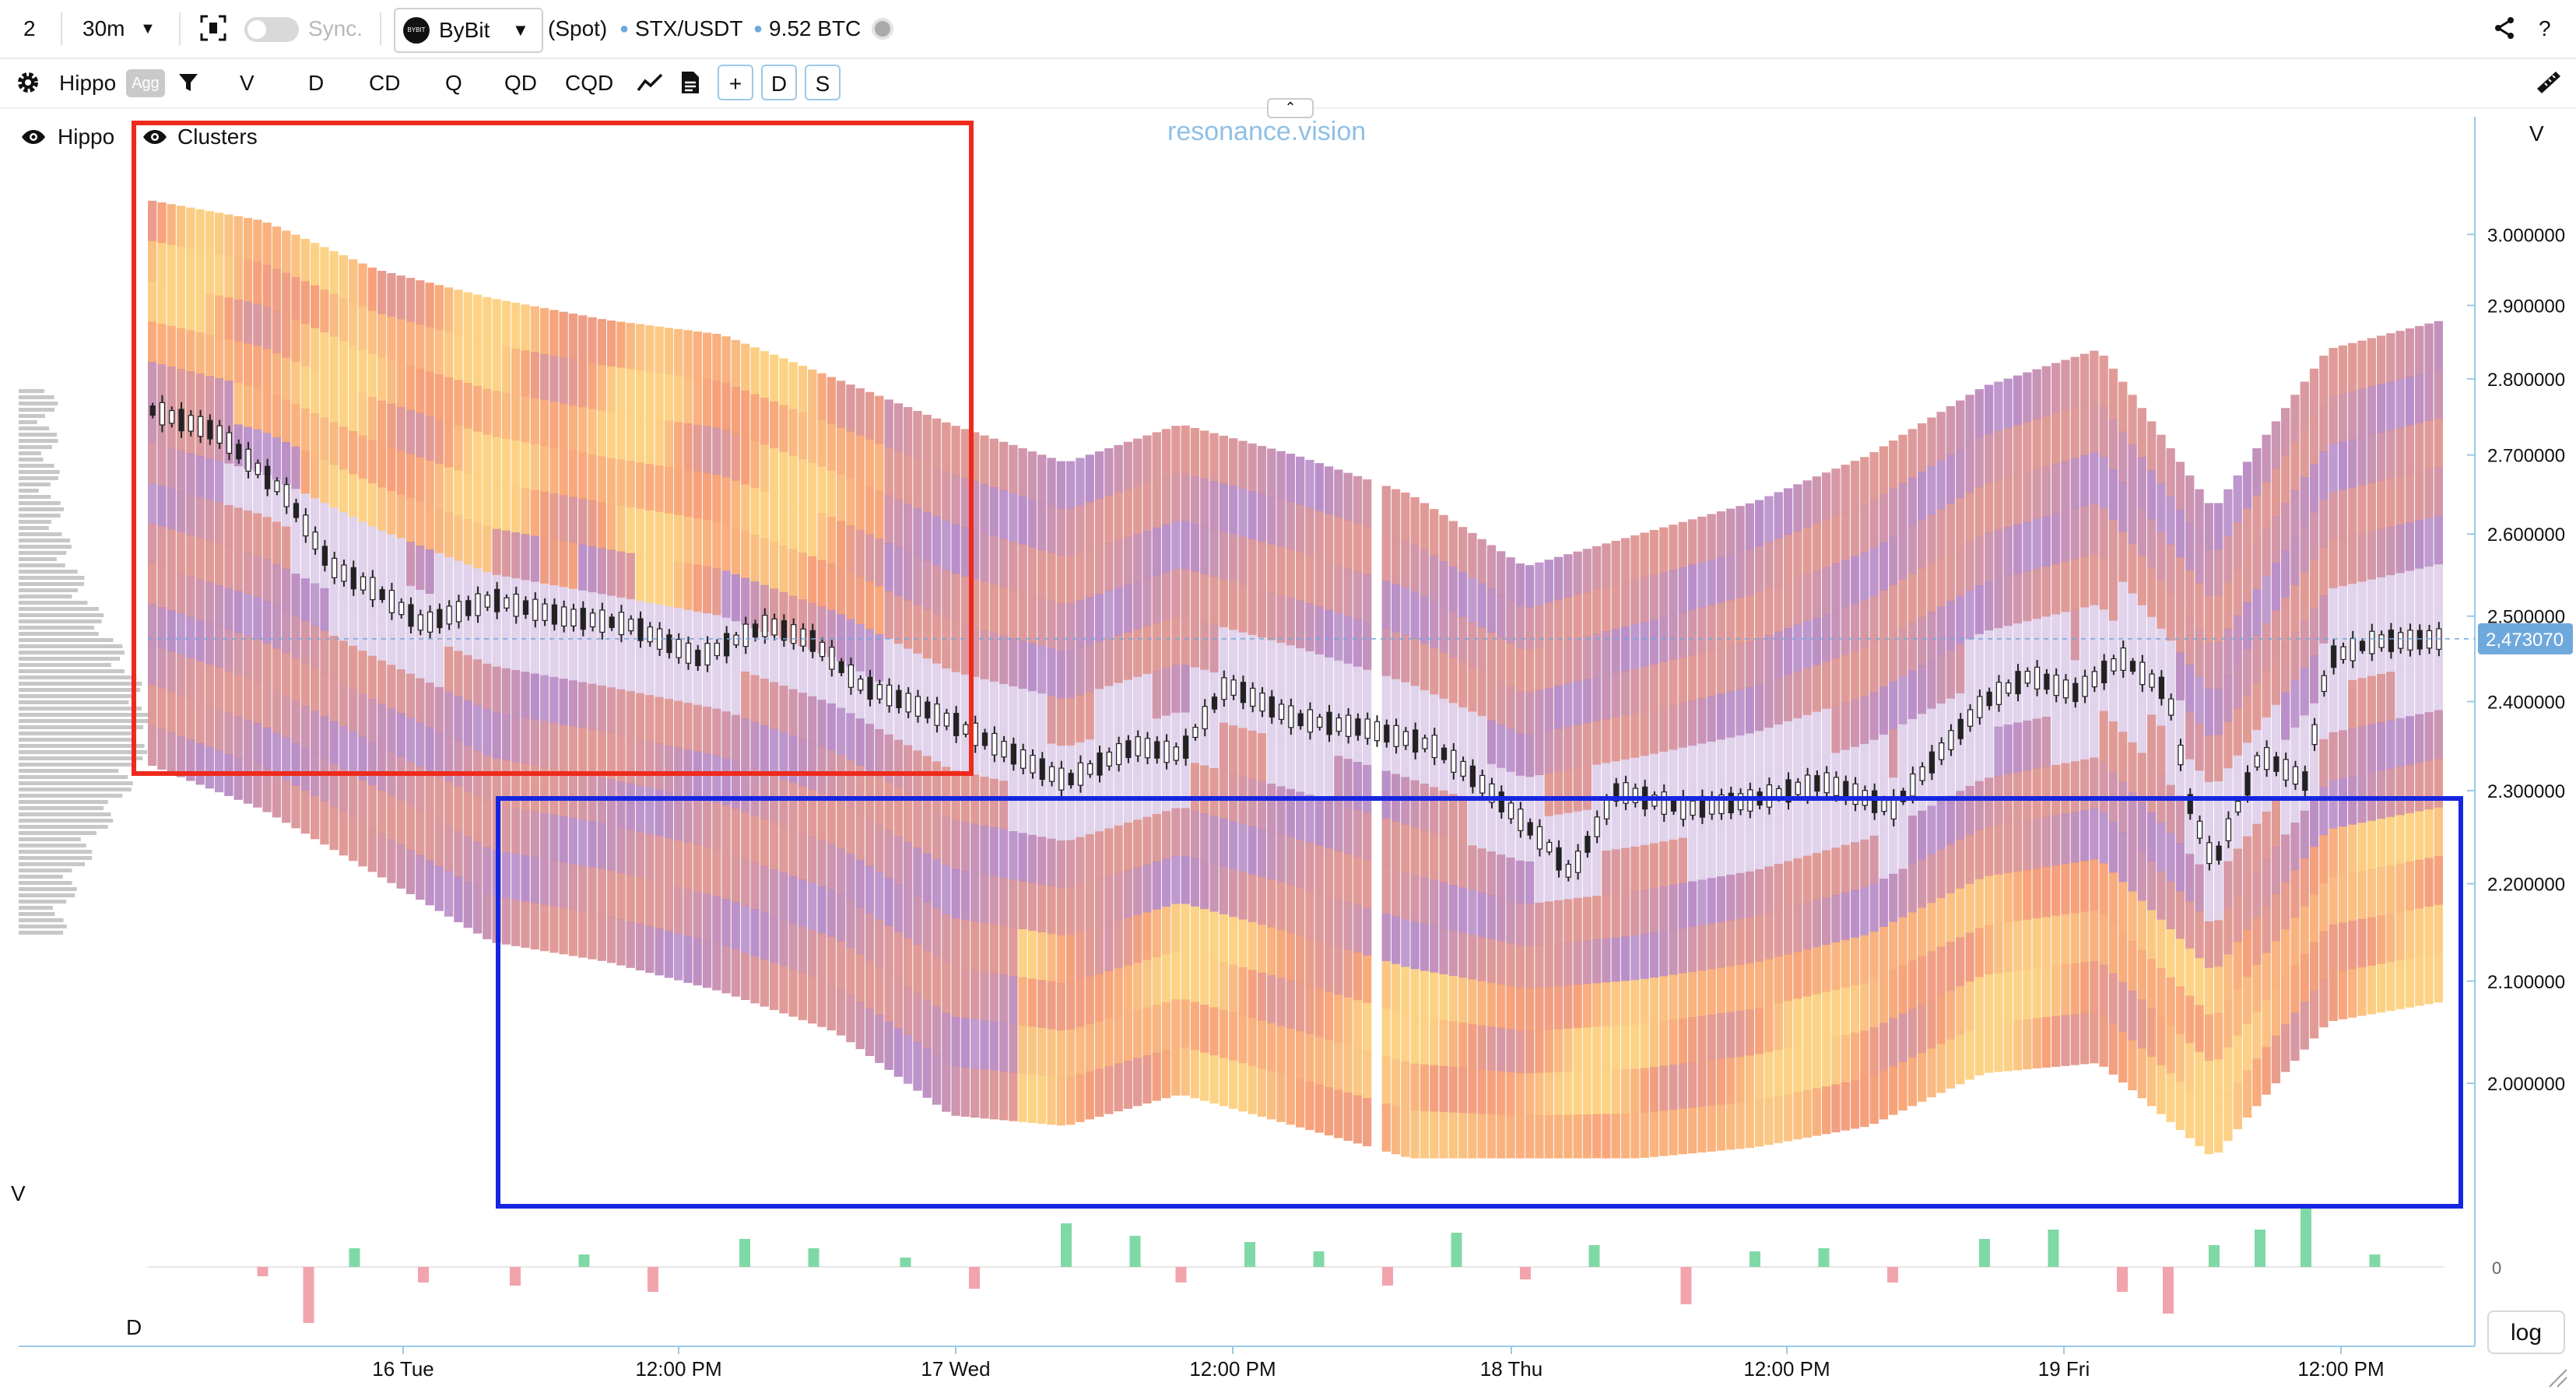  What do you see at coordinates (218, 137) in the screenshot?
I see `legend-clusters: Clusters` at bounding box center [218, 137].